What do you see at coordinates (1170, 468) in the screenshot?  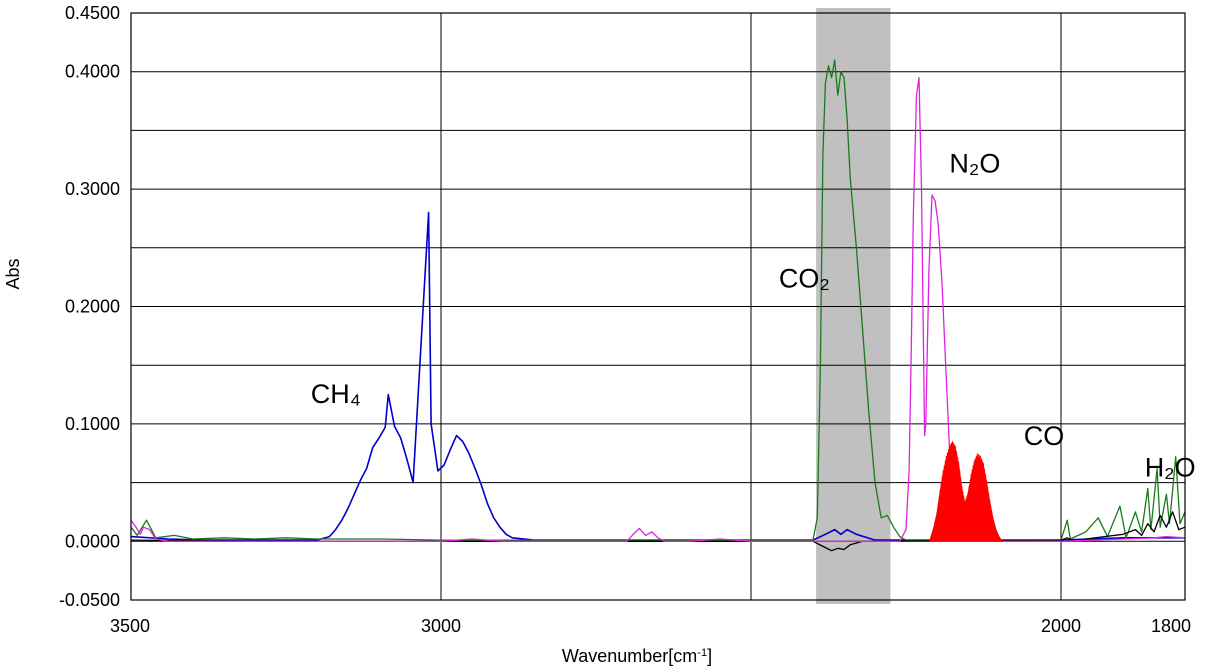 I see `compound-label: H₂O` at bounding box center [1170, 468].